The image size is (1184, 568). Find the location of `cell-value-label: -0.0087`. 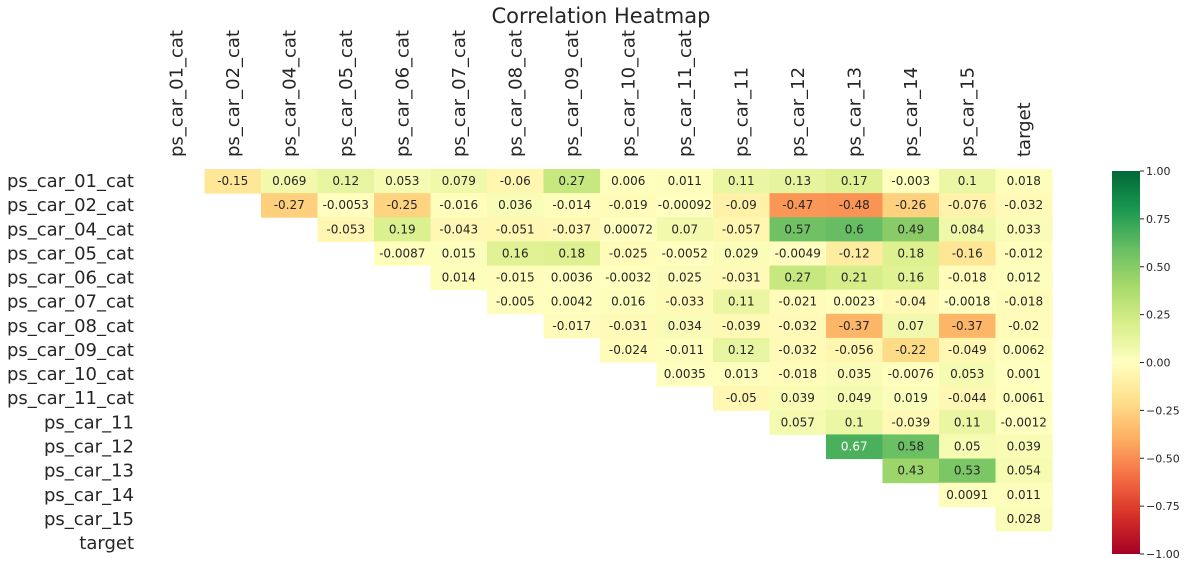

cell-value-label: -0.0087 is located at coordinates (402, 253).